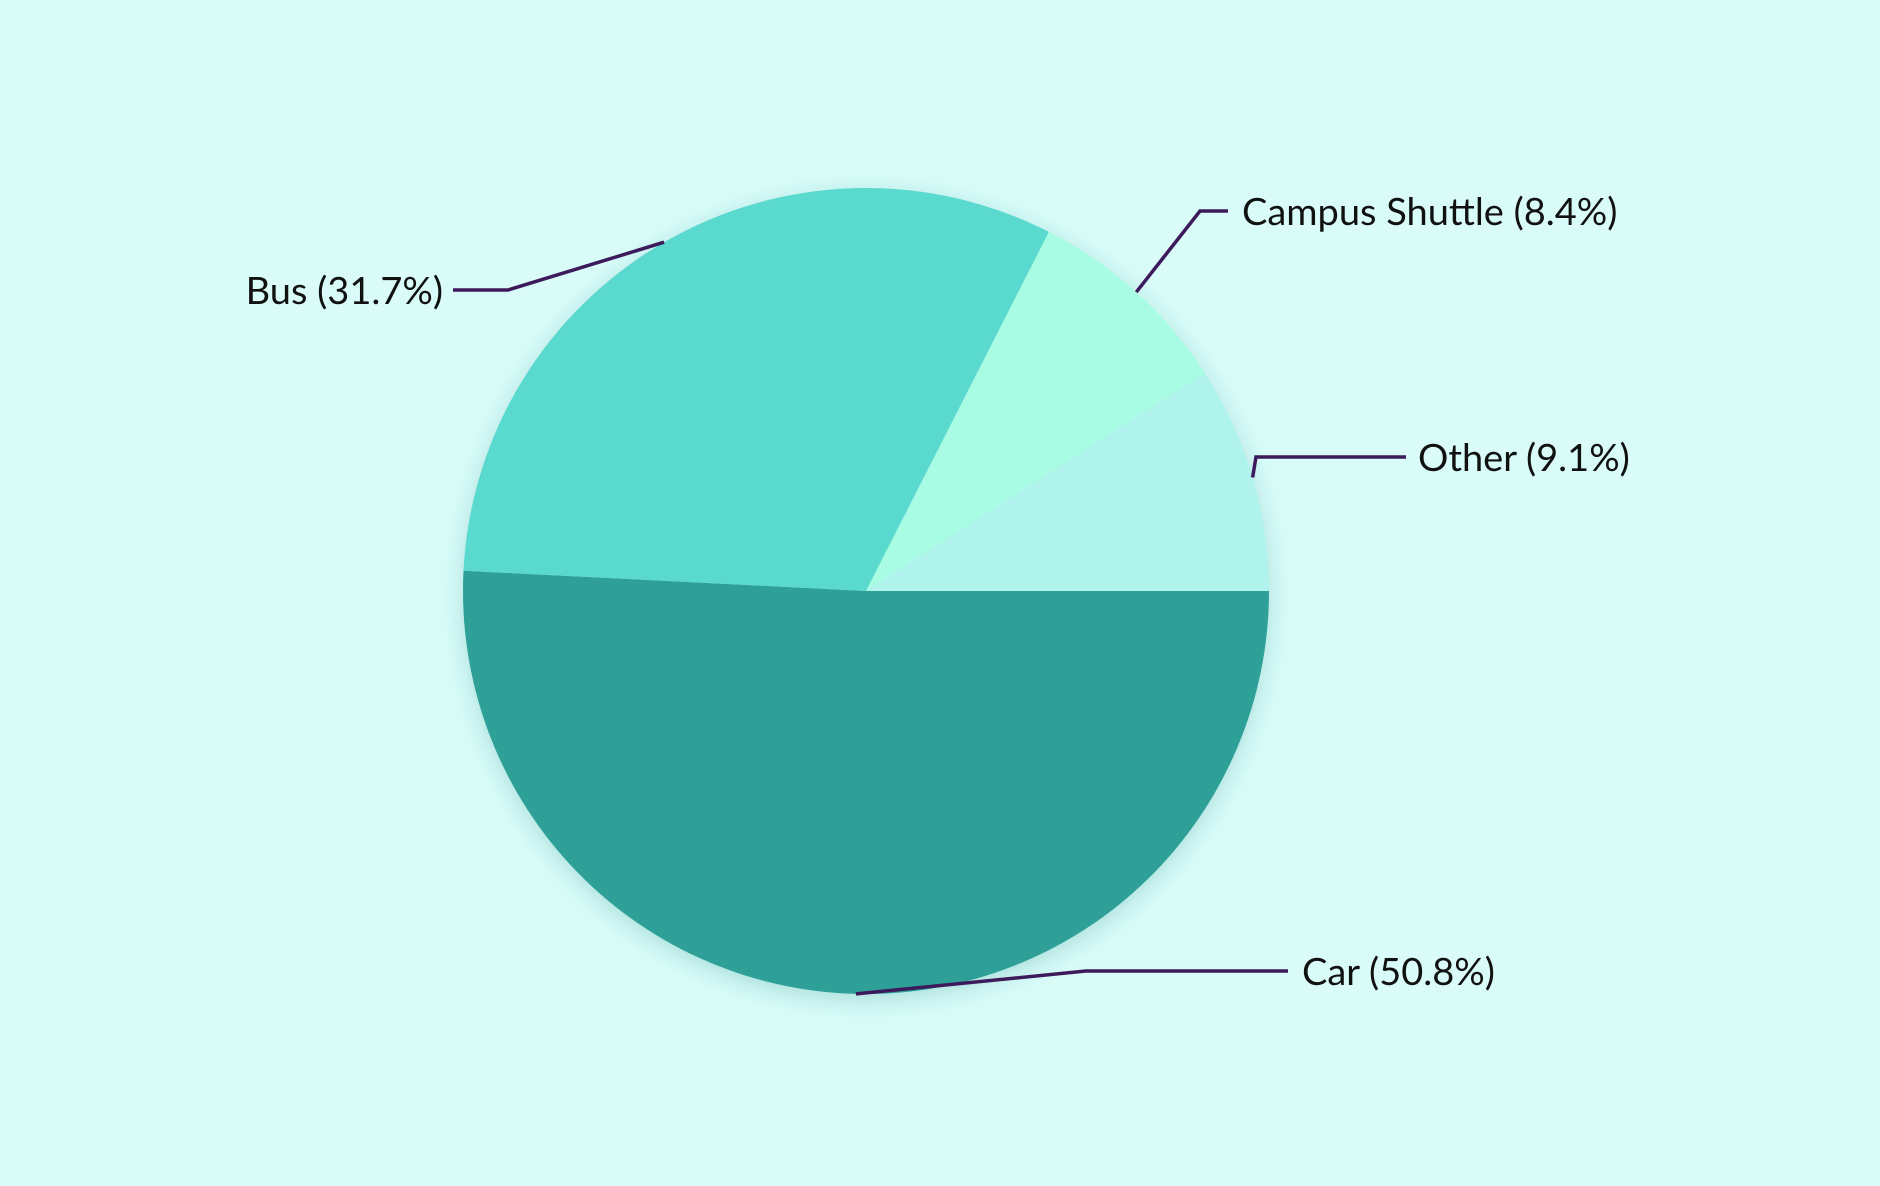 The width and height of the screenshot is (1880, 1186). I want to click on leader-line-other, so click(1328, 466).